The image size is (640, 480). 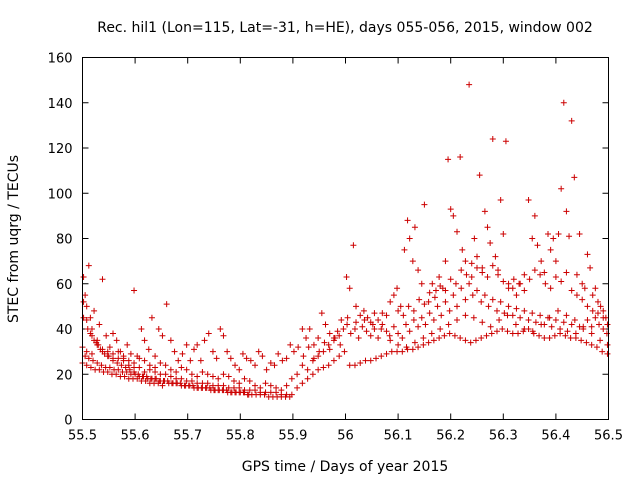 What do you see at coordinates (64, 285) in the screenshot?
I see `y-tick-label: 60` at bounding box center [64, 285].